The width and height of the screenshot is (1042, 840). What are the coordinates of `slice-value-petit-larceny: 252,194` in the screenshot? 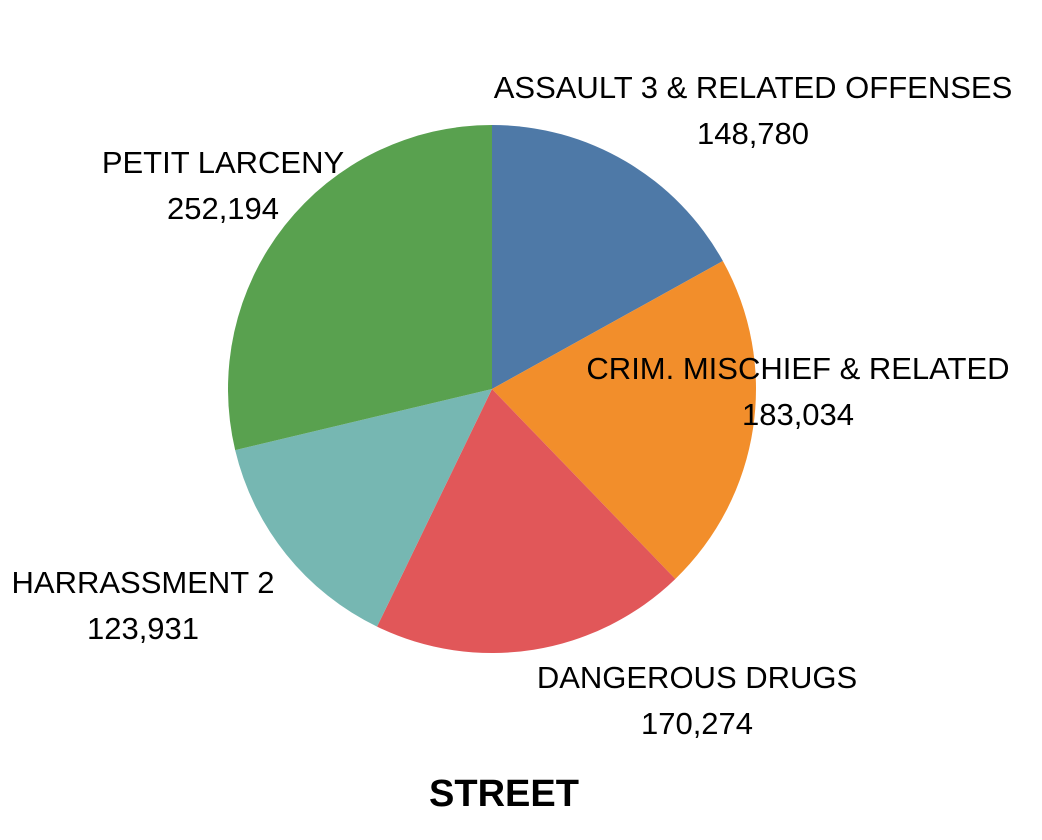 It's located at (223, 208).